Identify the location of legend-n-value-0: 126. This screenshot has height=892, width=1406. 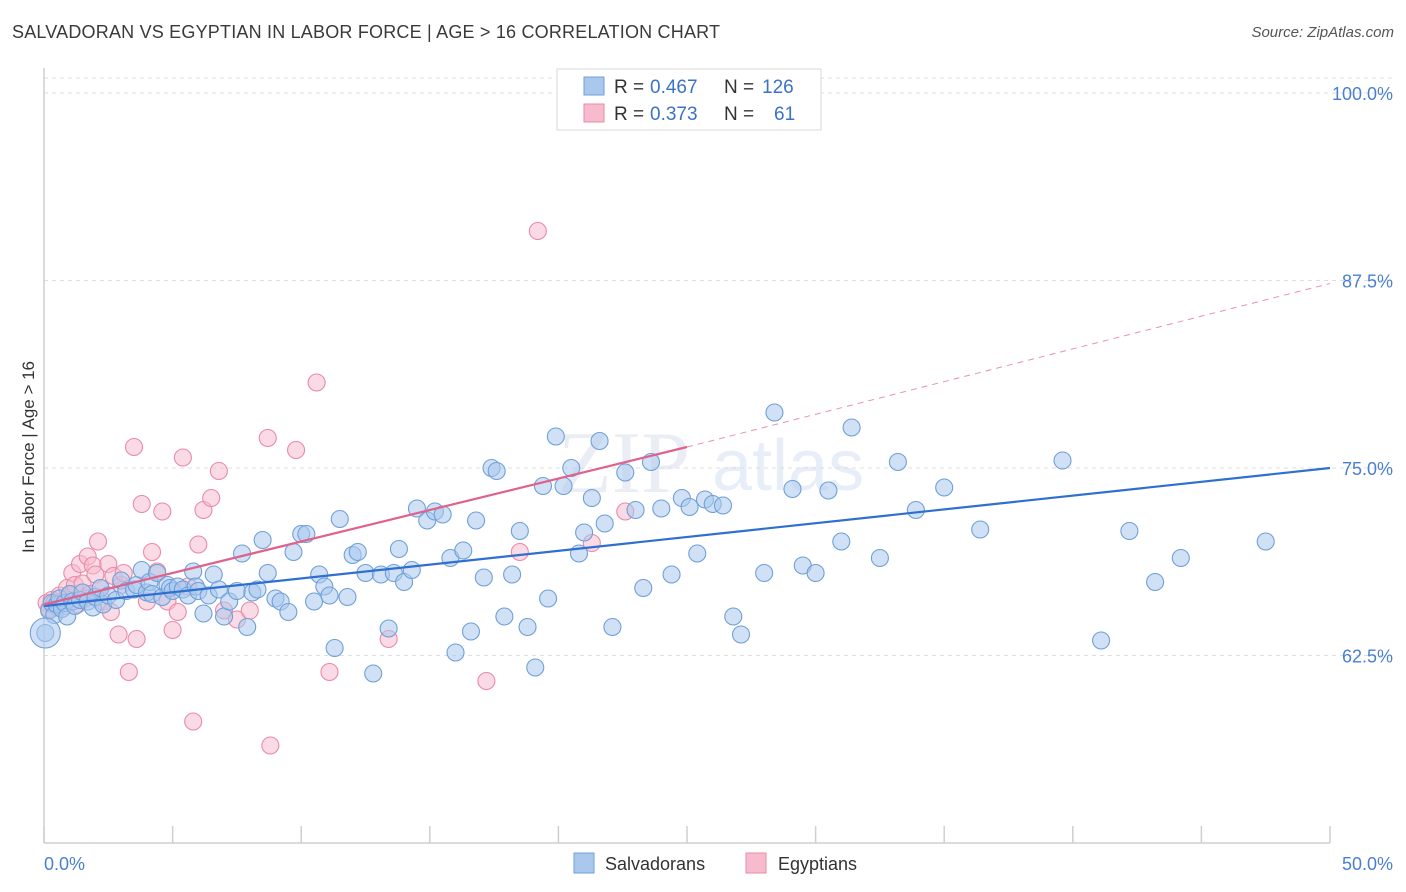
(778, 87).